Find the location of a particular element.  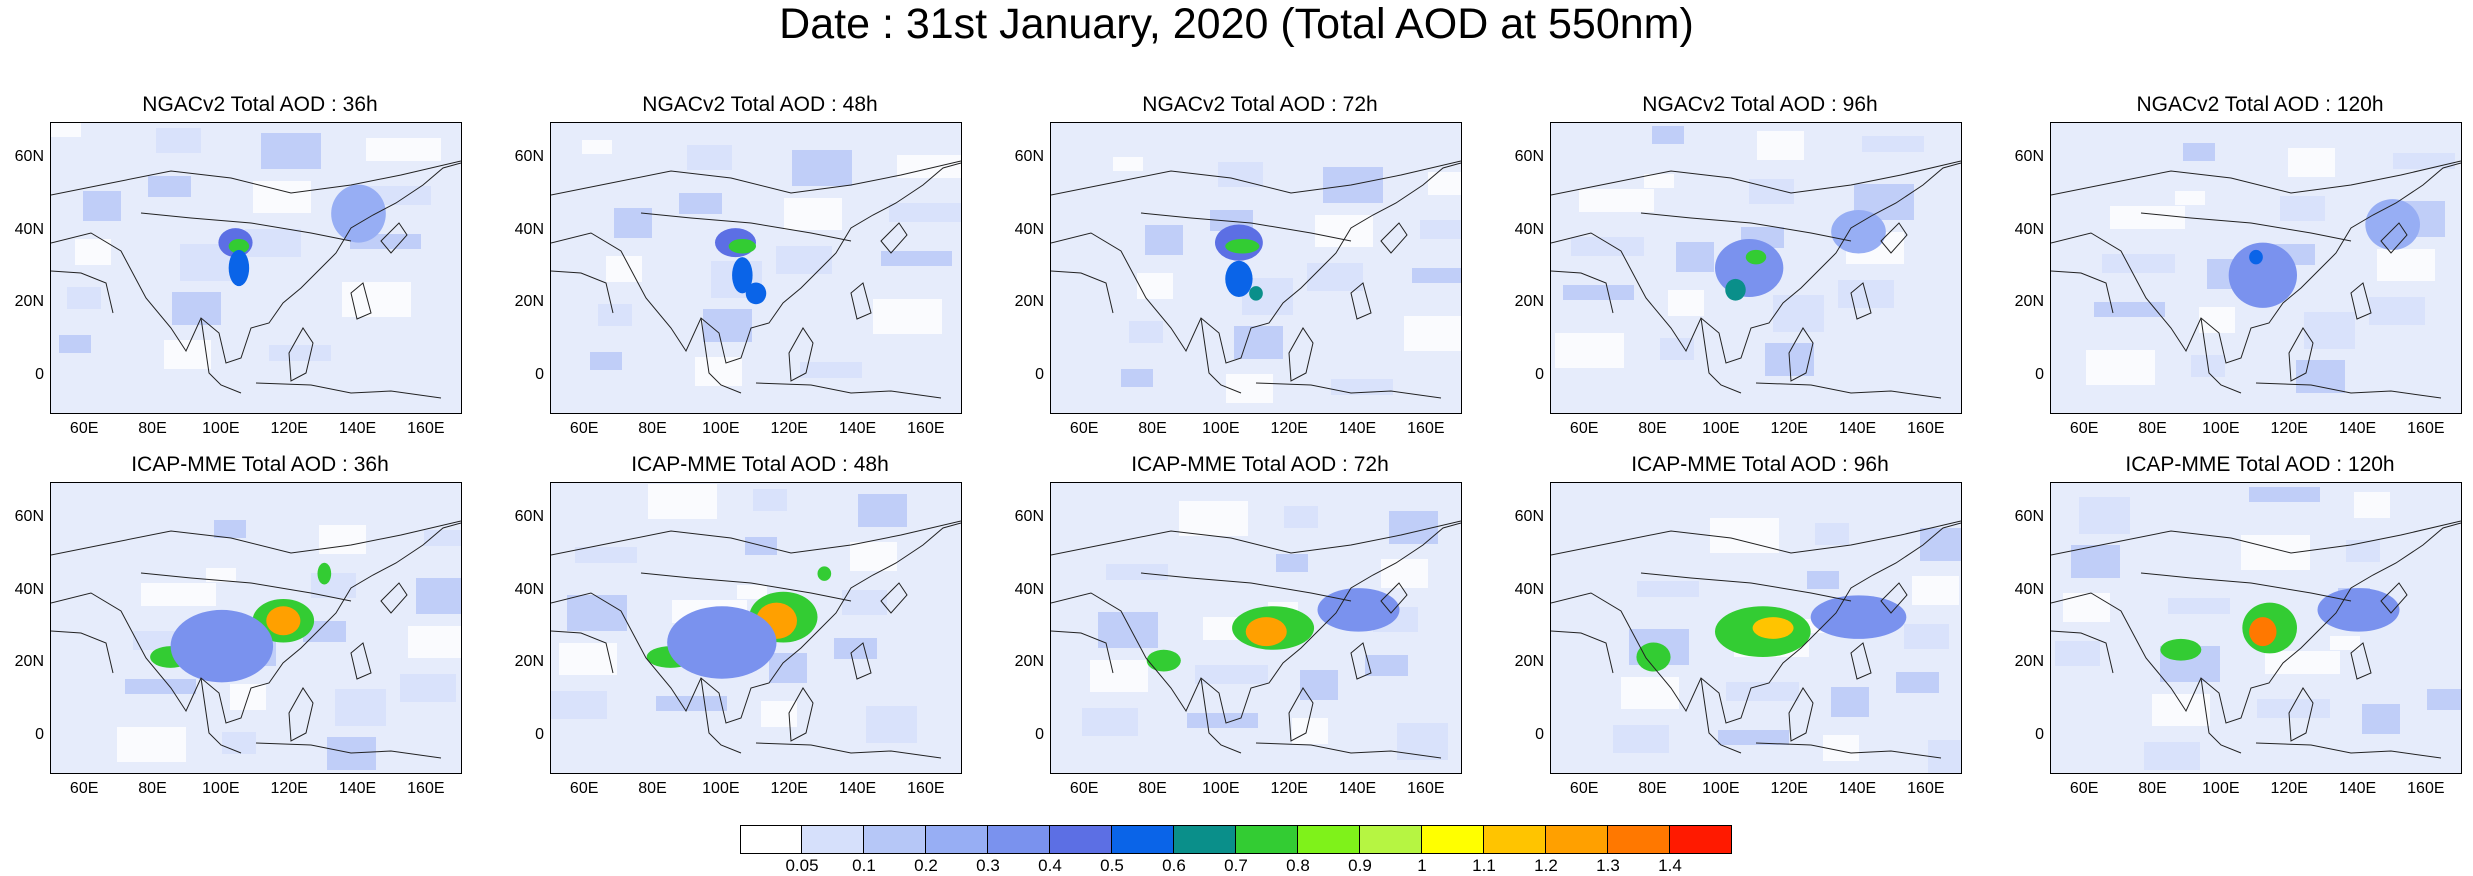

panel-title: NGACv2 Total AOD : 48h is located at coordinates (760, 104).